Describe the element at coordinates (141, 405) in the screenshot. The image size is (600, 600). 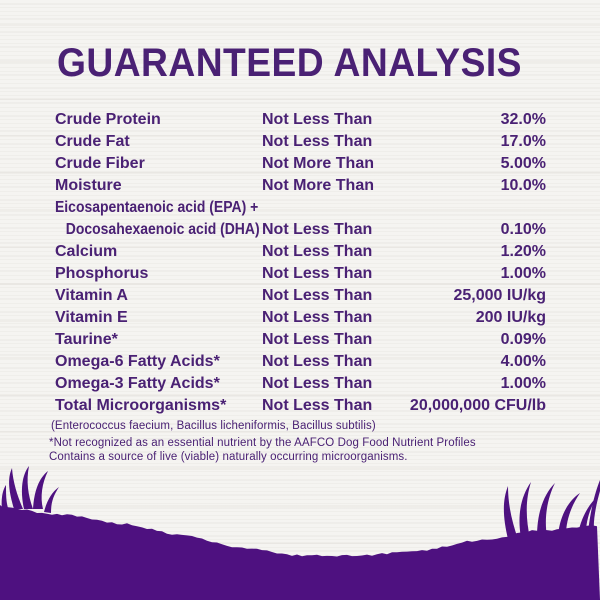
I see `nutrient-name: Total Microorganisms*` at that location.